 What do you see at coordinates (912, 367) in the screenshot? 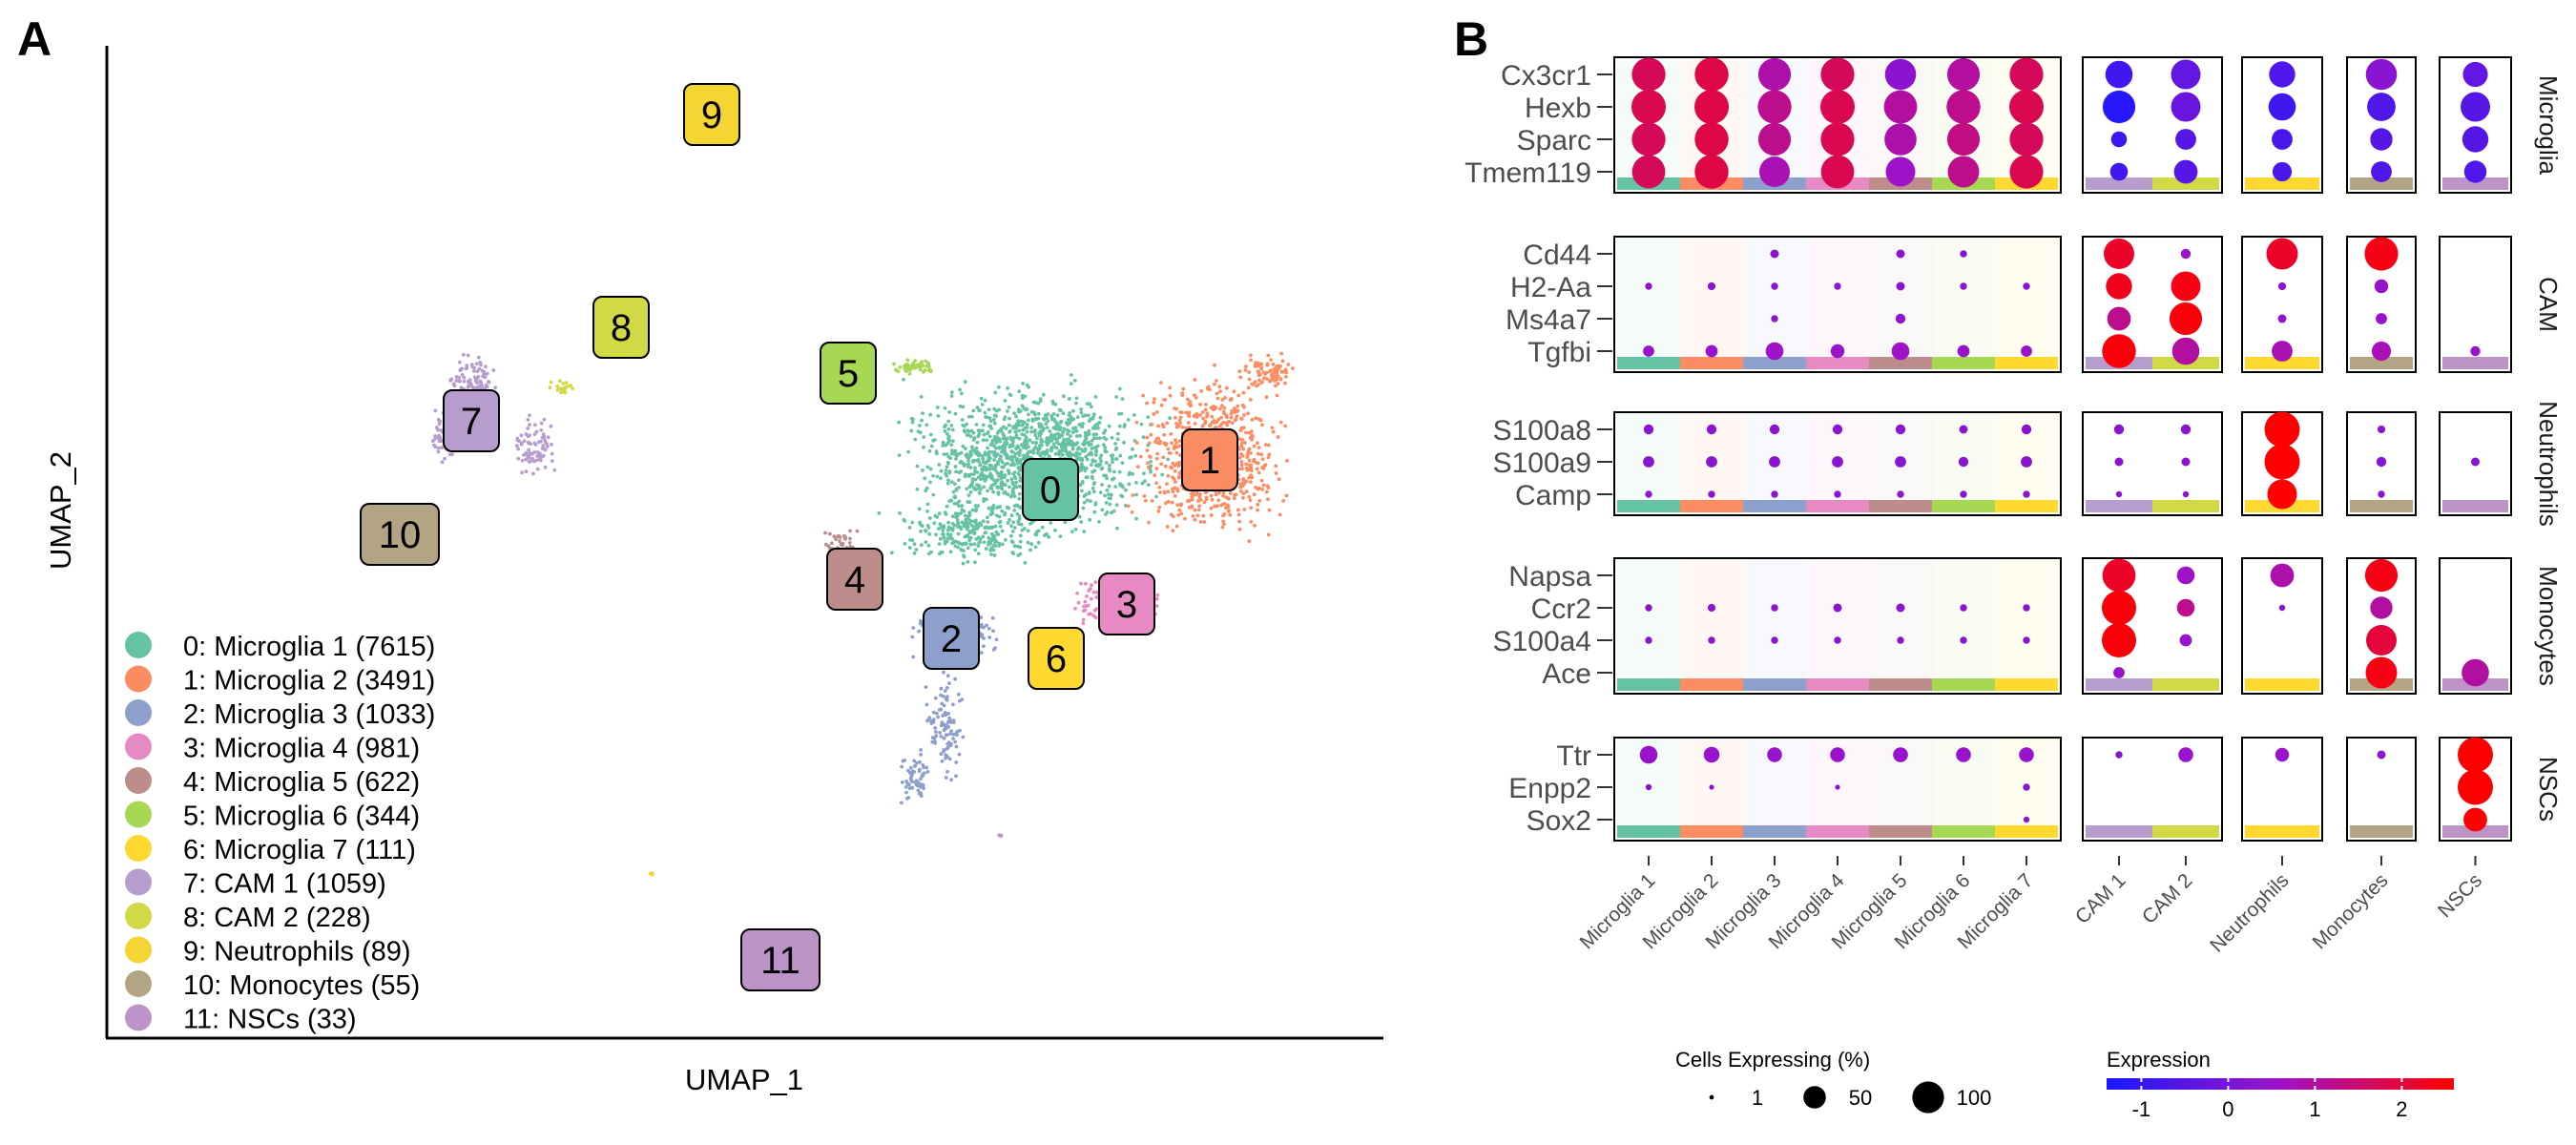
I see `cluster-5-points` at bounding box center [912, 367].